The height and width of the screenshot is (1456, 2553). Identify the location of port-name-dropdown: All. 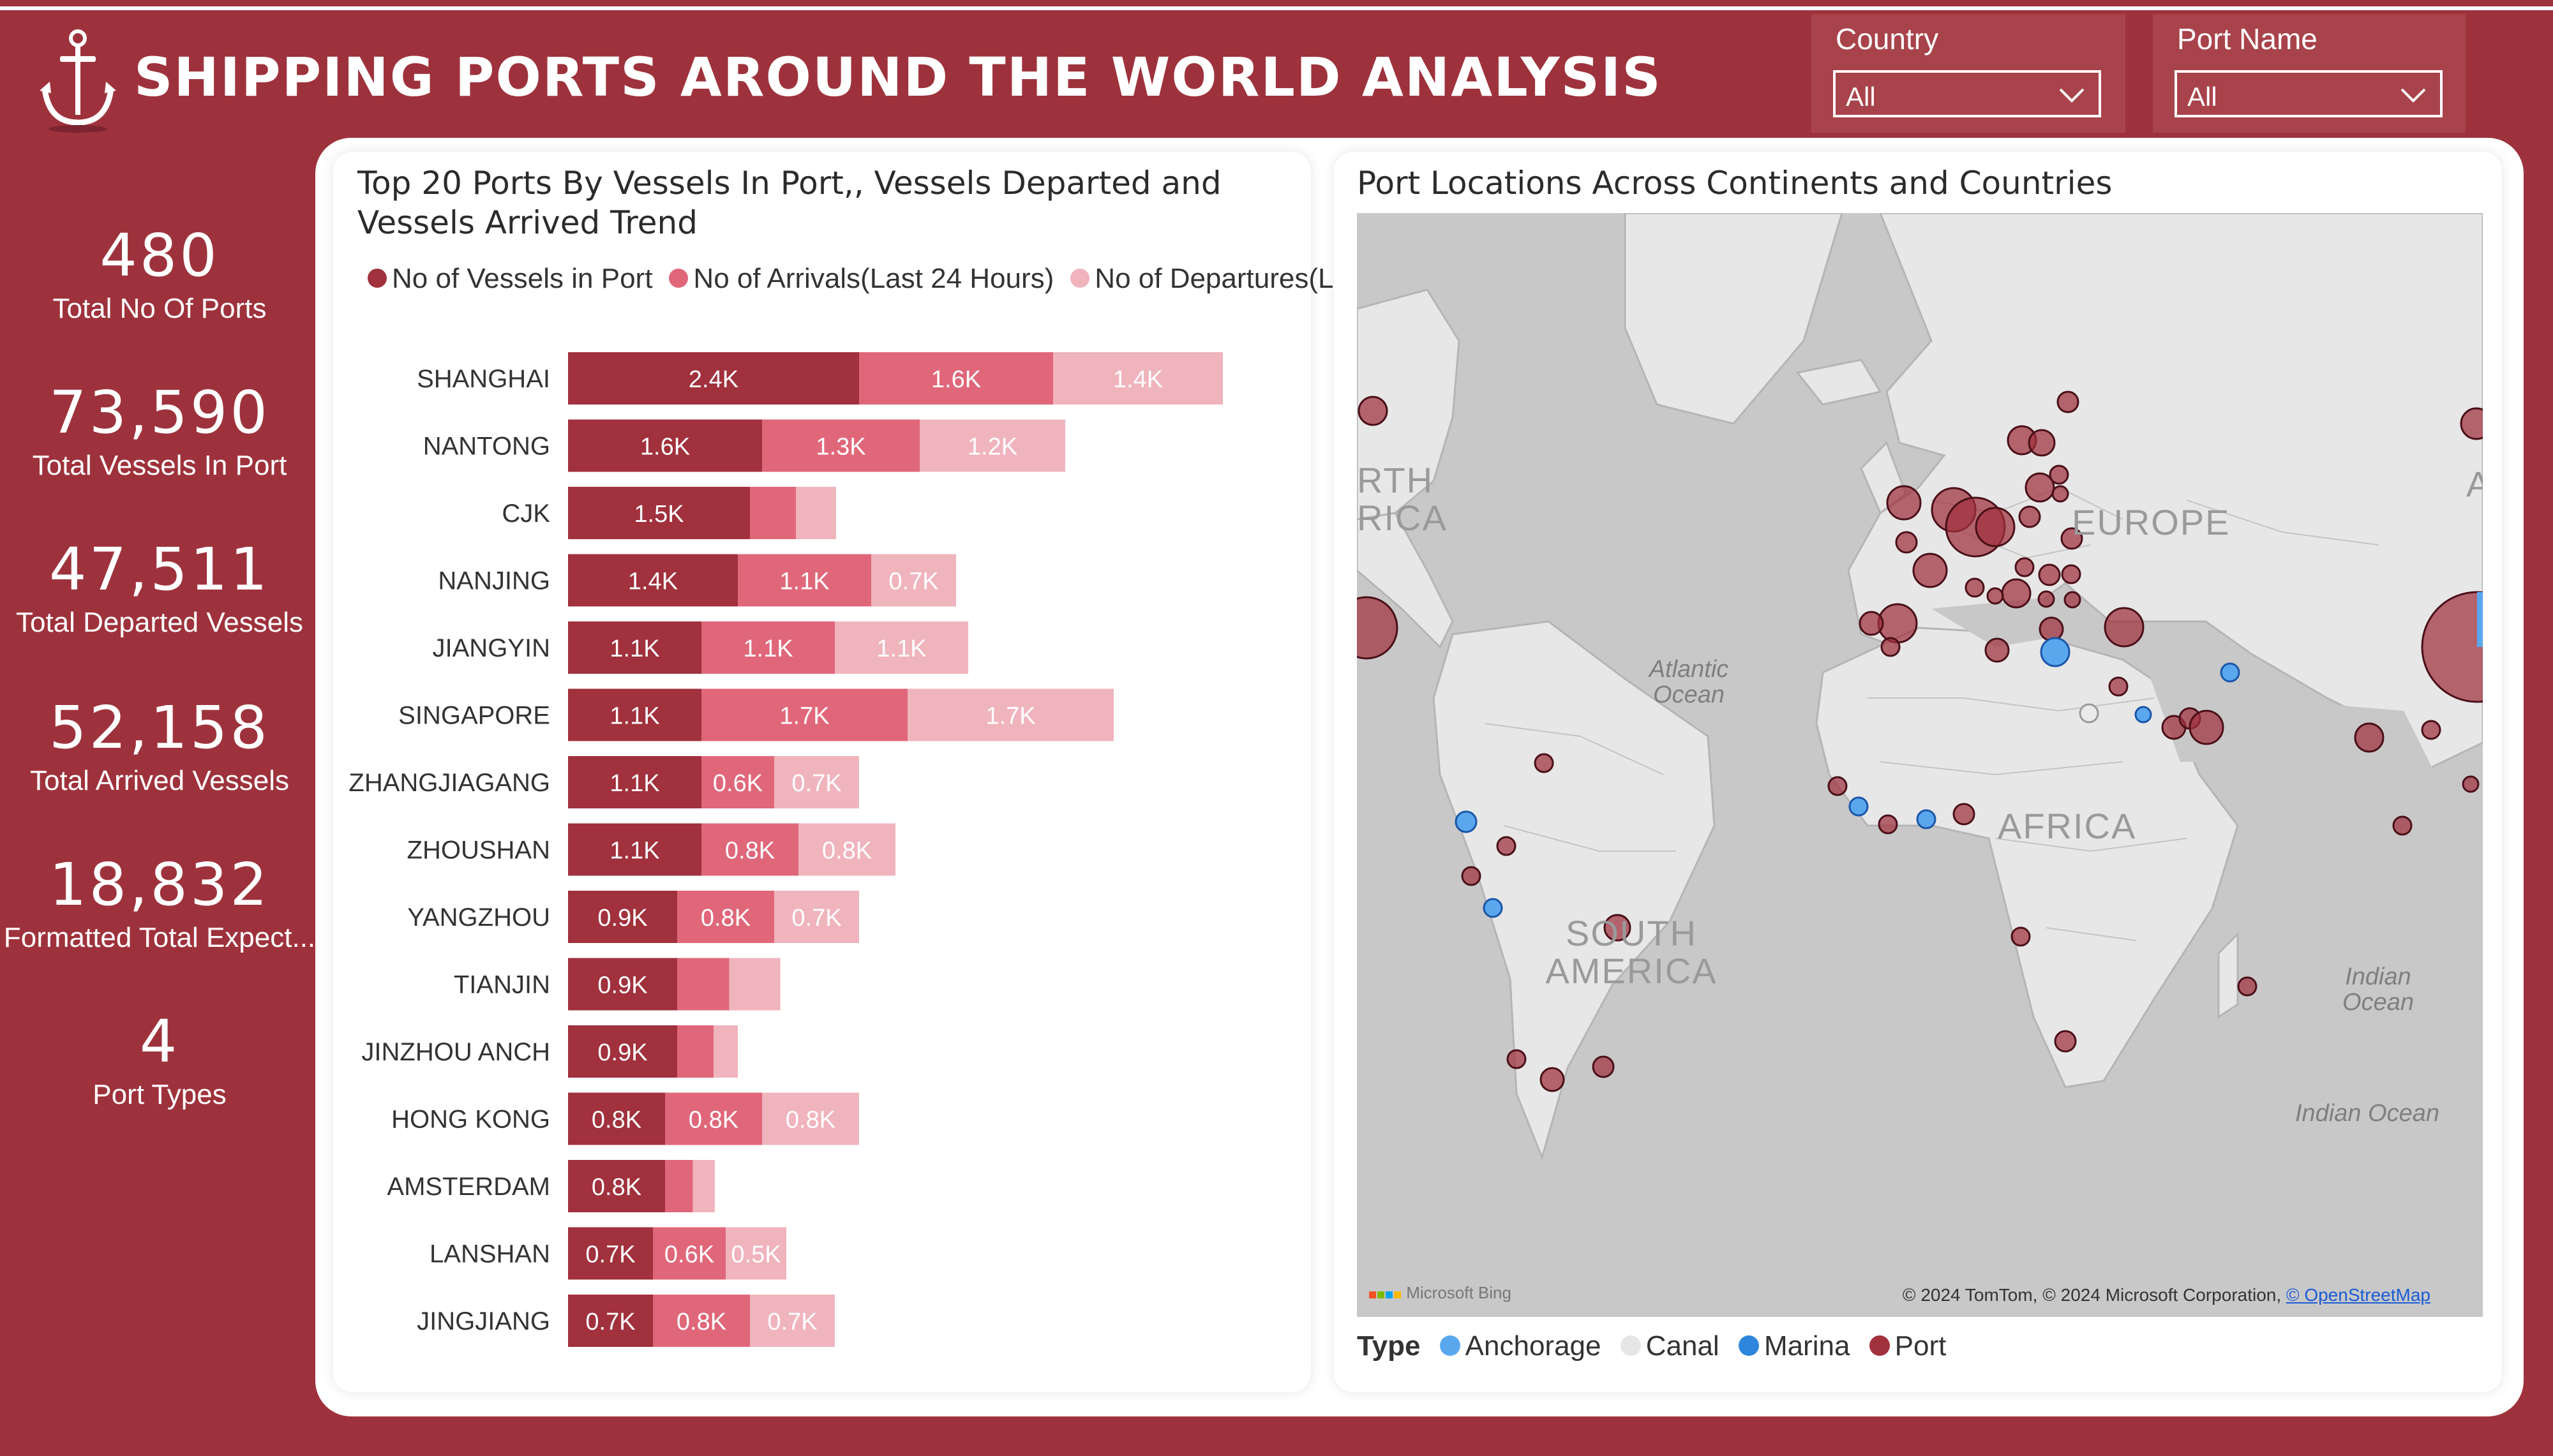
(2309, 93).